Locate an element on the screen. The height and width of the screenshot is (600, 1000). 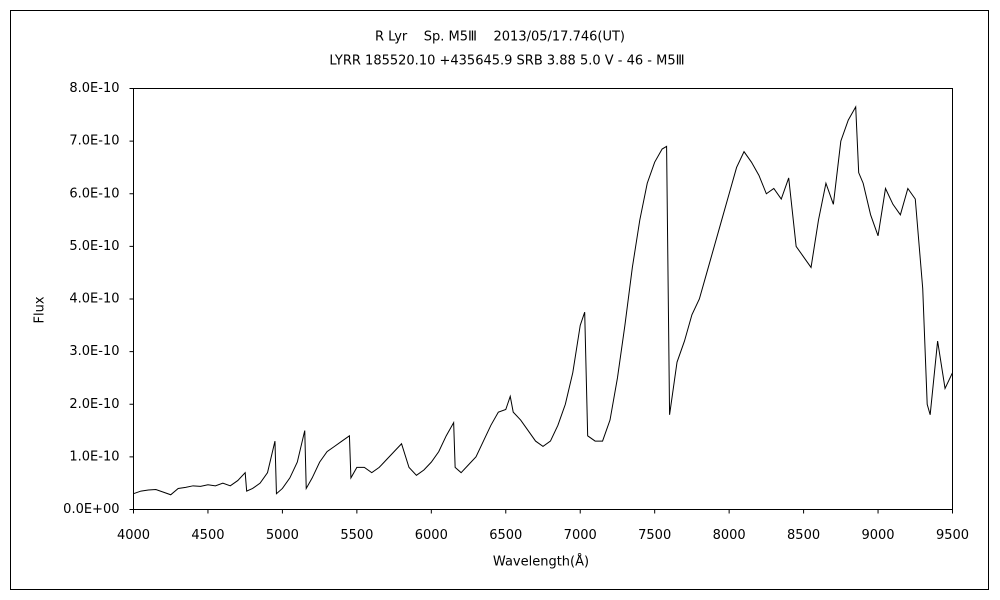
y-tick-label: 5.0E-10 is located at coordinates (94, 246).